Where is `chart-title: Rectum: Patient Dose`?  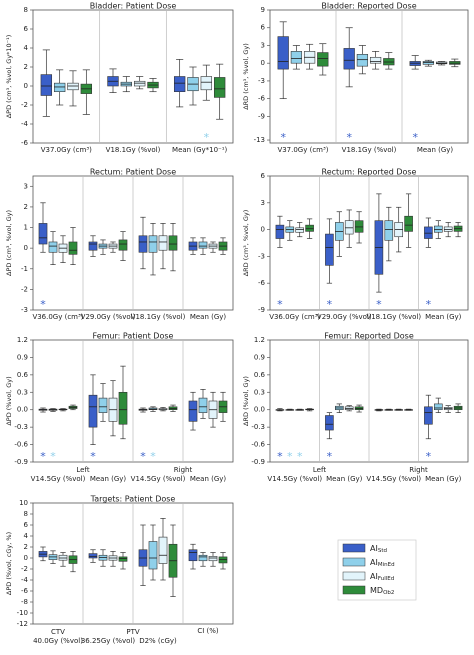
chart-title: Rectum: Patient Dose is located at coordinates (133, 172).